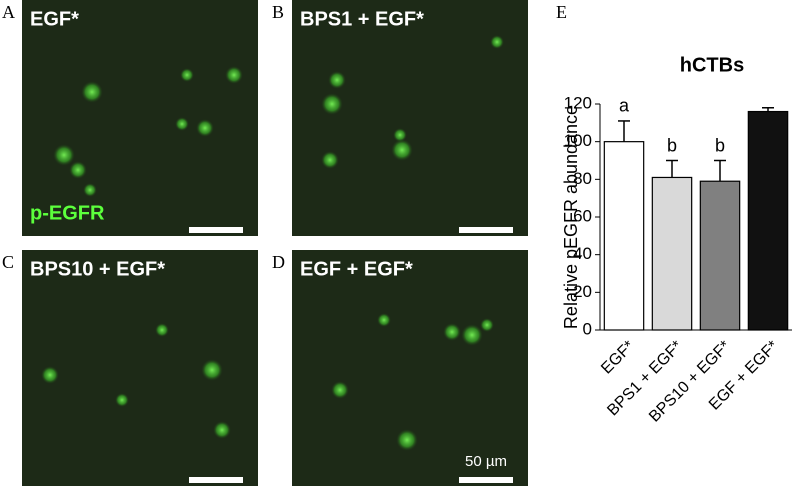 Image resolution: width=793 pixels, height=486 pixels. I want to click on y-tick-label: 120, so click(578, 102).